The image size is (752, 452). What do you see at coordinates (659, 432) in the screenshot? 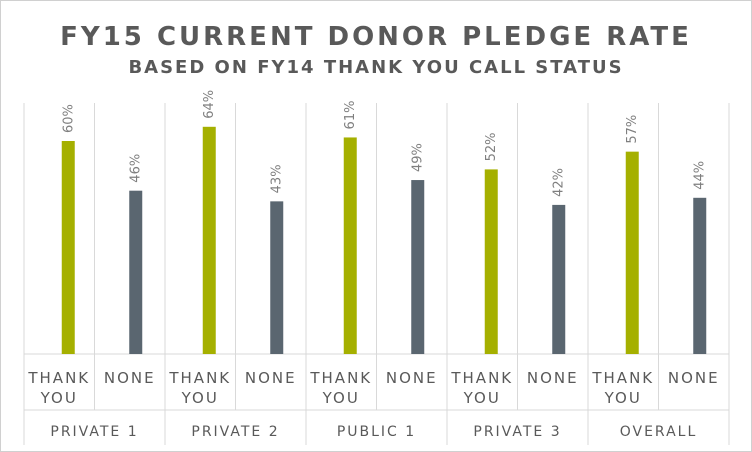
I see `group-label: OVERALL` at bounding box center [659, 432].